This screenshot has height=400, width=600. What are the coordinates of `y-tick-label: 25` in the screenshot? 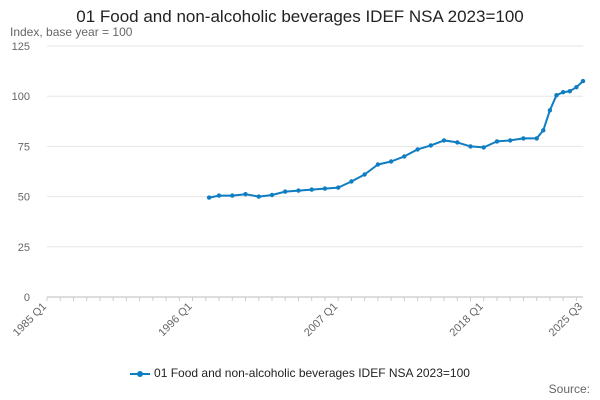 It's located at (24, 248).